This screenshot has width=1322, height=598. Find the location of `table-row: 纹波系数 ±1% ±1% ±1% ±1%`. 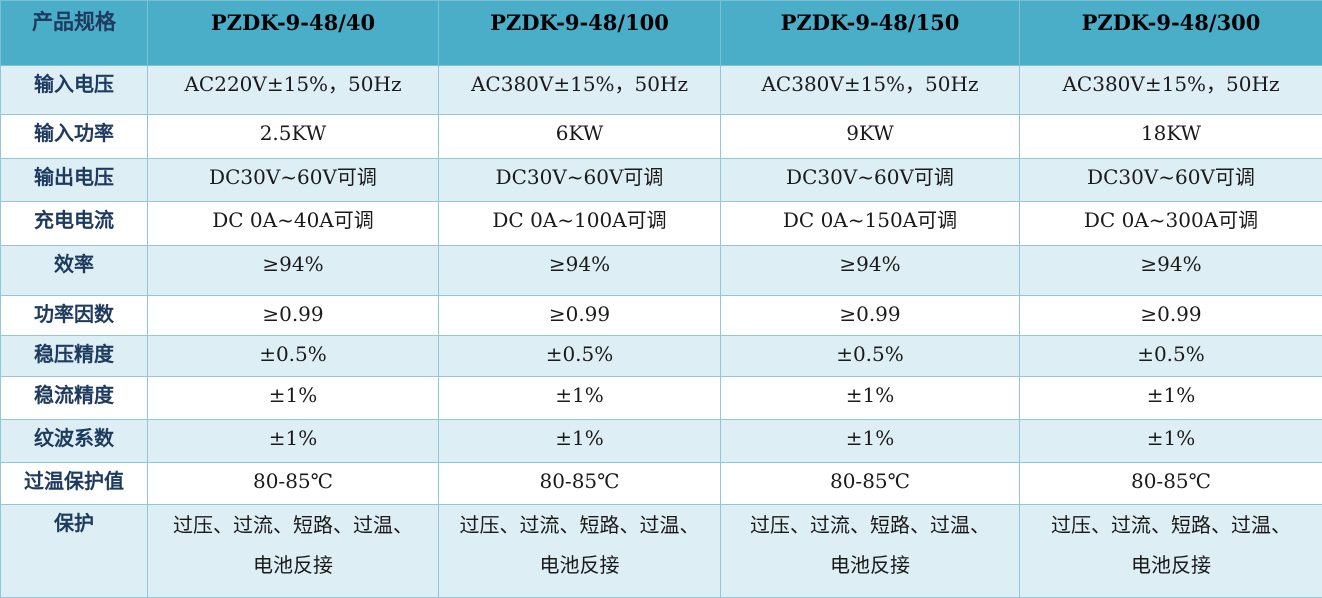

table-row: 纹波系数 ±1% ±1% ±1% ±1% is located at coordinates (661, 441).